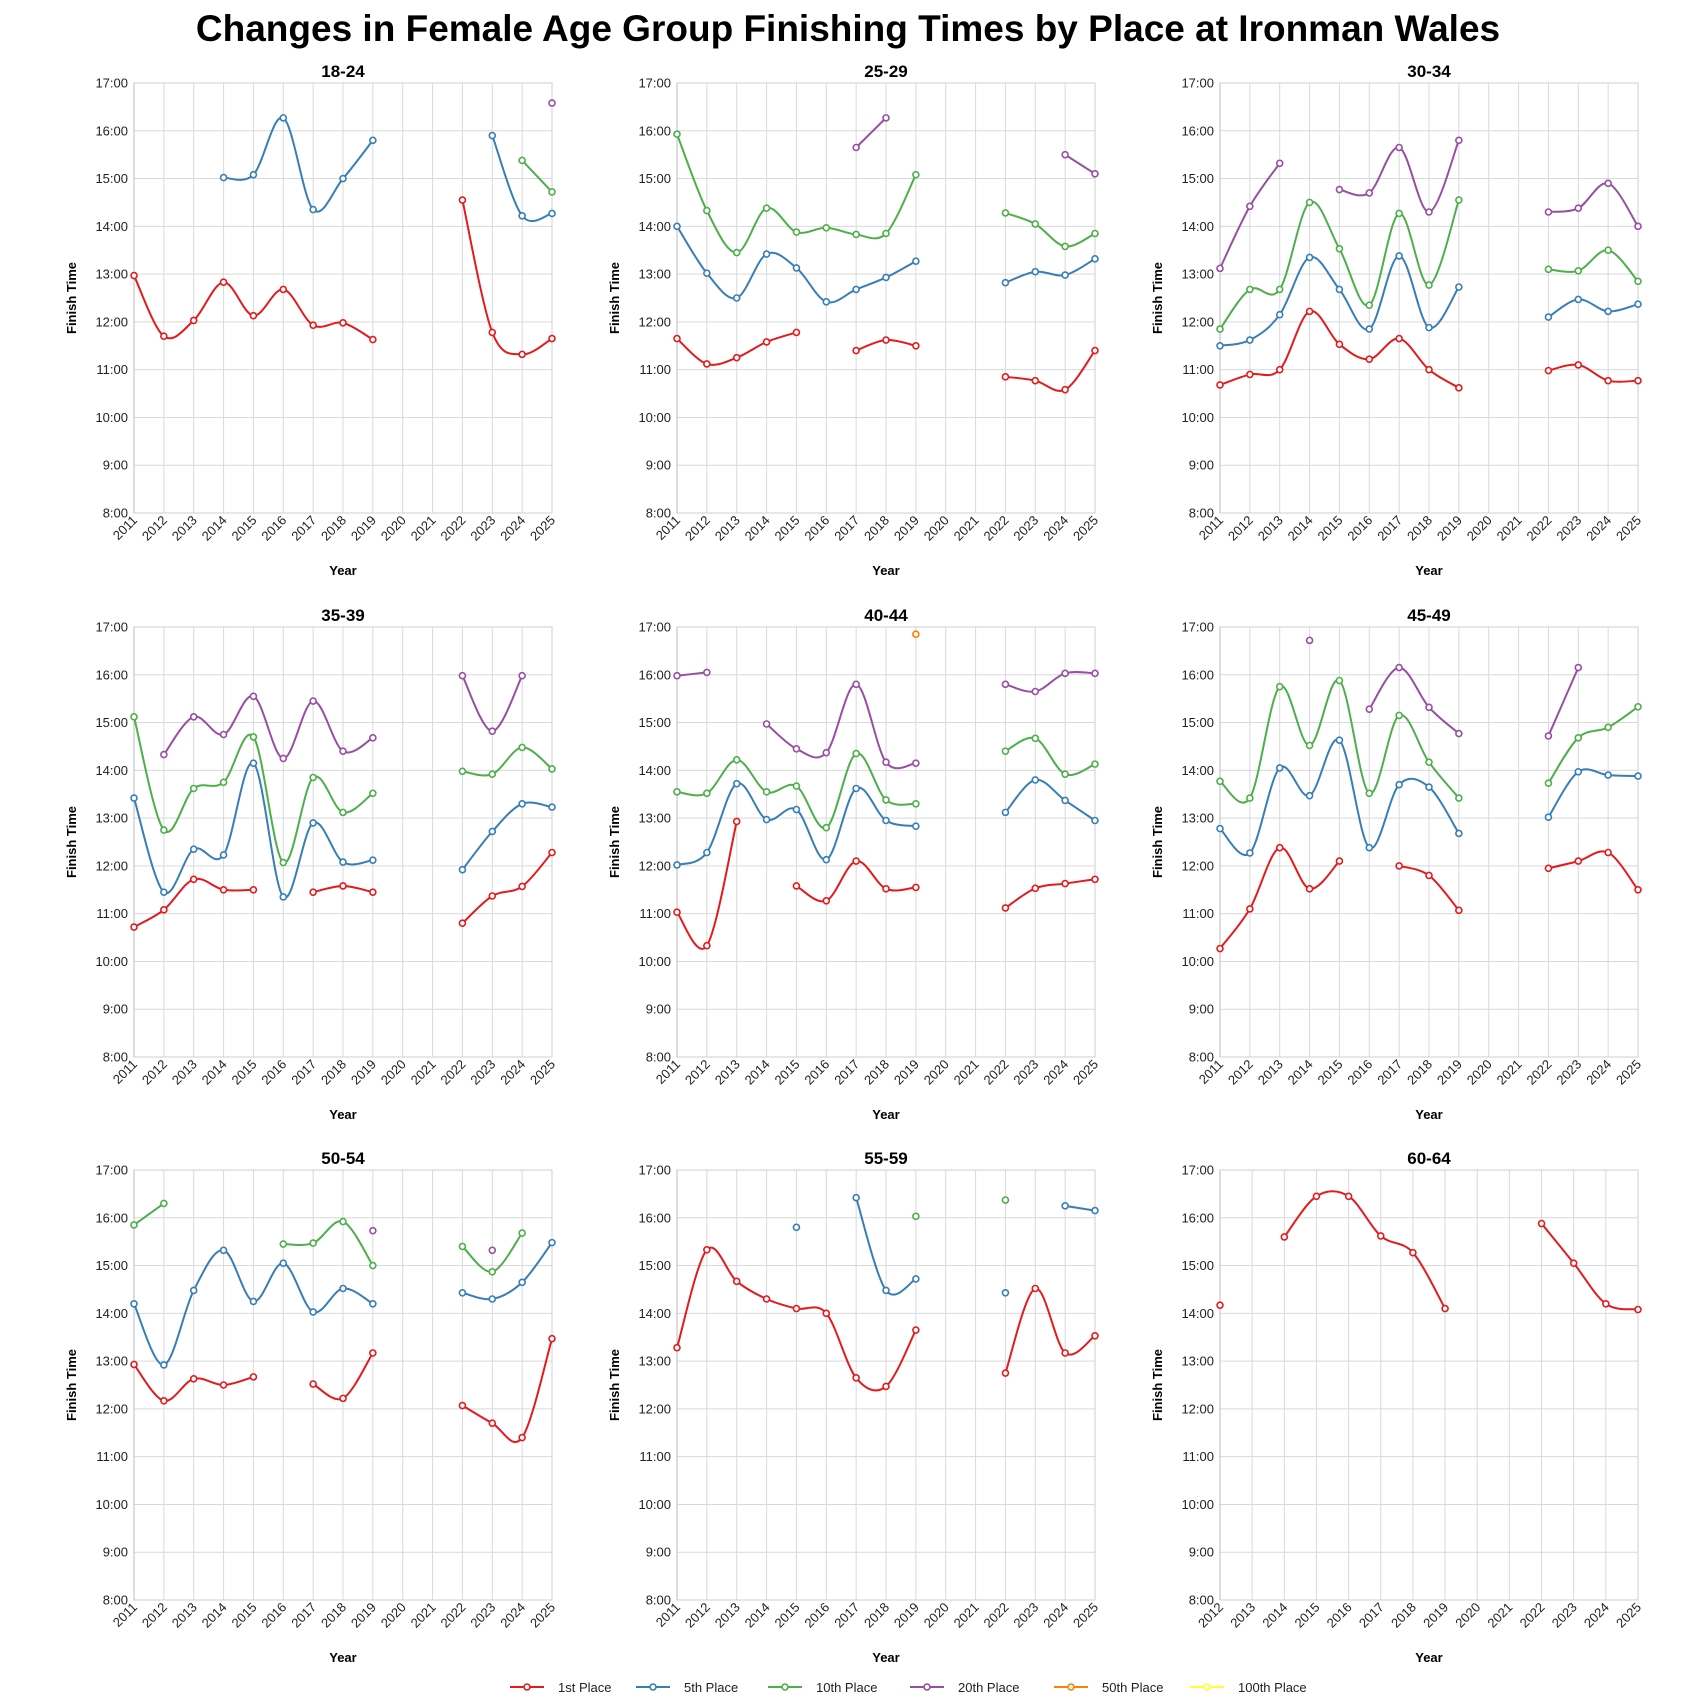 Image resolution: width=1696 pixels, height=1696 pixels. What do you see at coordinates (822, 1687) in the screenshot?
I see `legend-item-10th-place: 10th Place` at bounding box center [822, 1687].